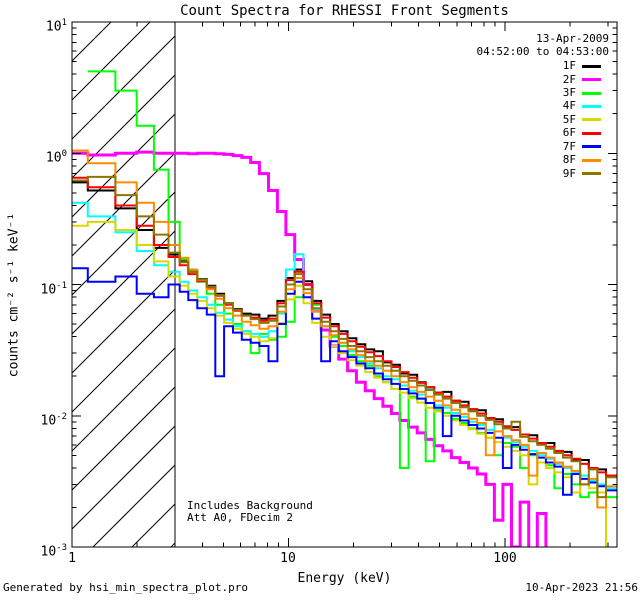 The width and height of the screenshot is (640, 600). I want to click on legend-item-5f: 5F, so click(581, 119).